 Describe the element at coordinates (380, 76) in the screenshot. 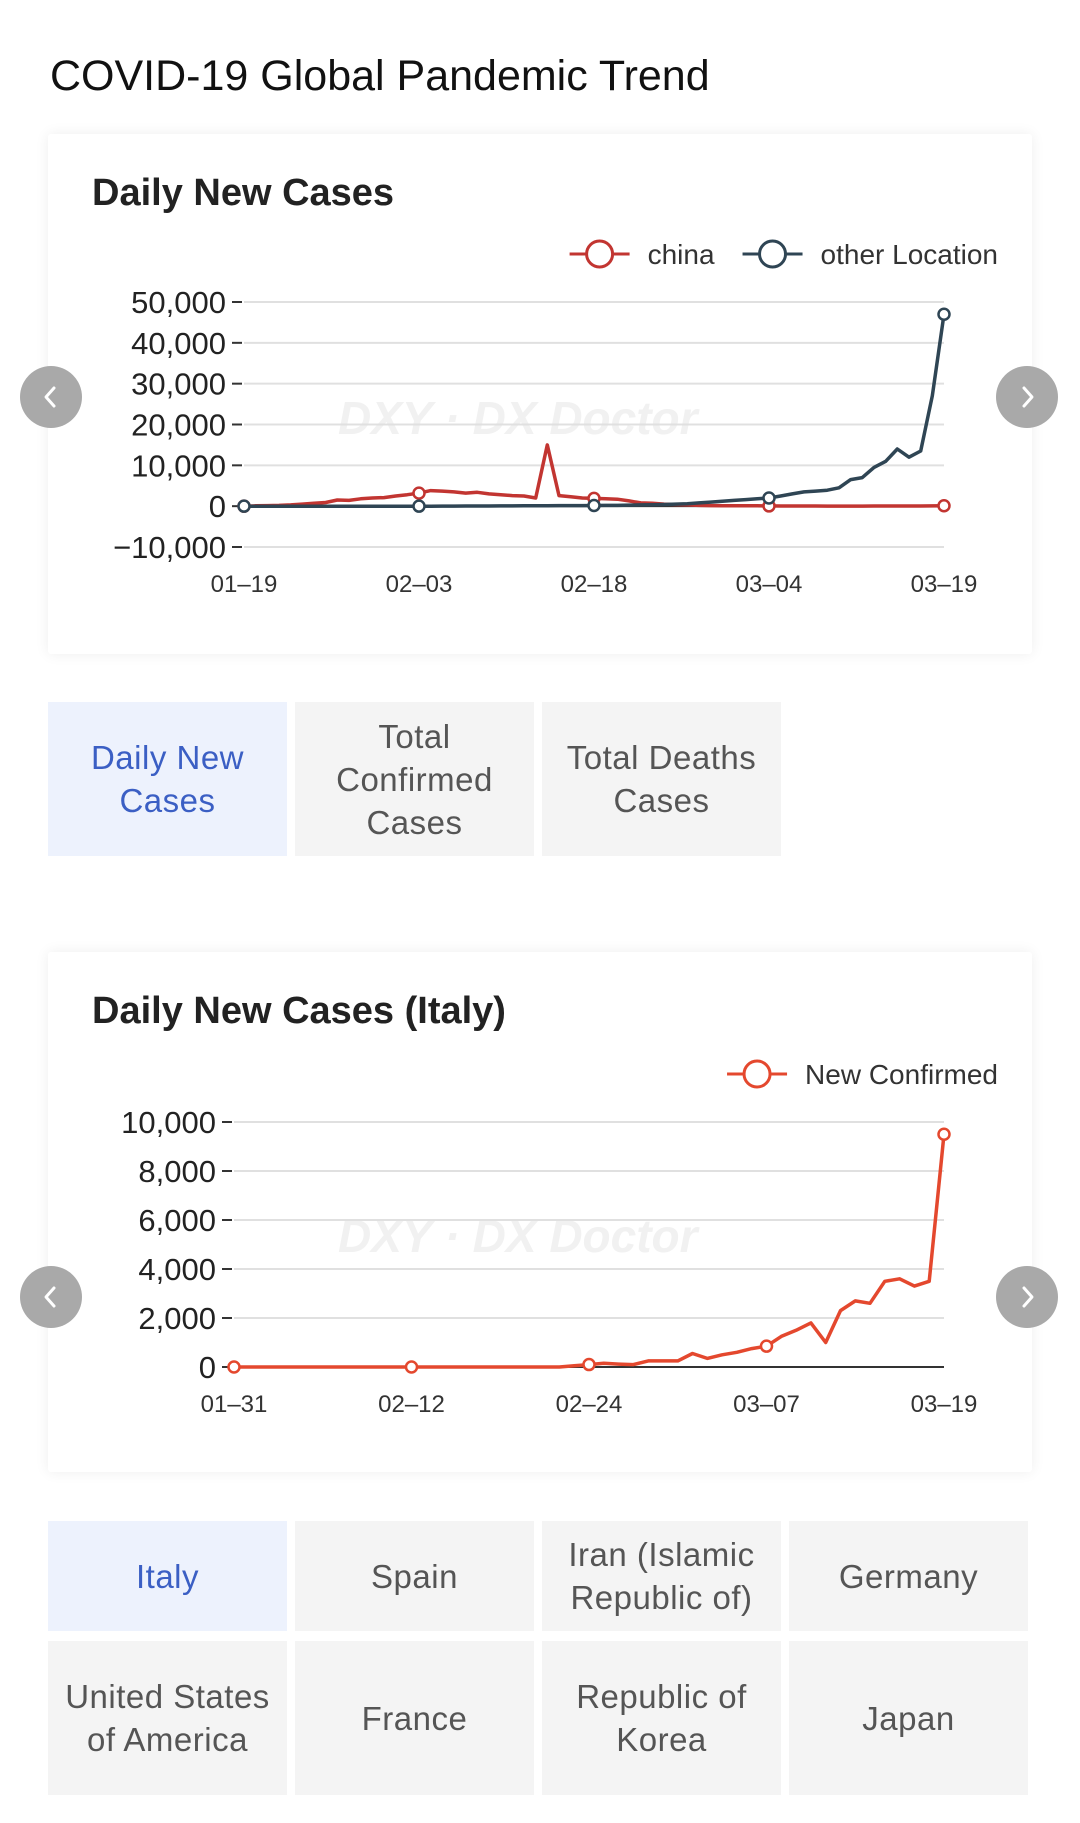

I see `page-title: COVID-19 Global Pandemic Trend` at that location.